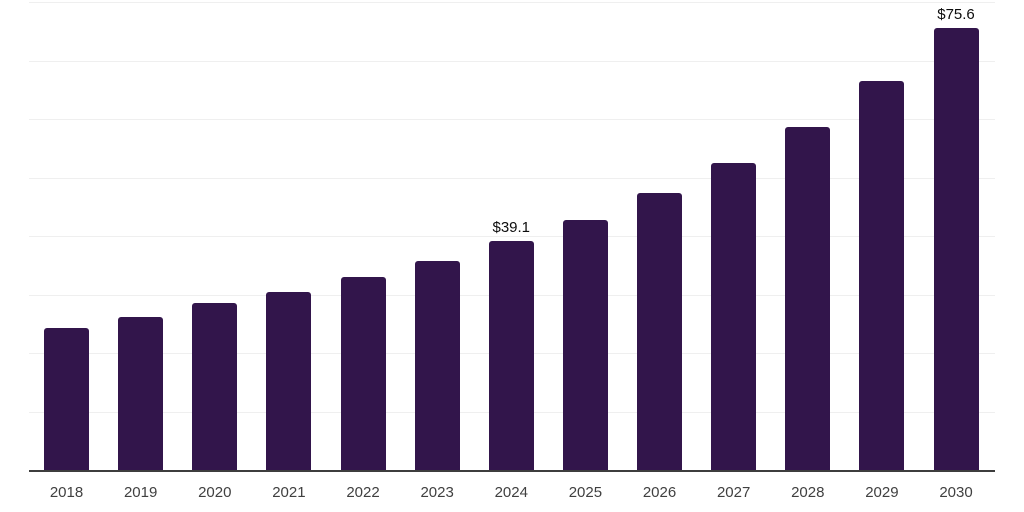 Image resolution: width=1024 pixels, height=512 pixels. I want to click on x-tick-label-2022: 2022, so click(363, 492).